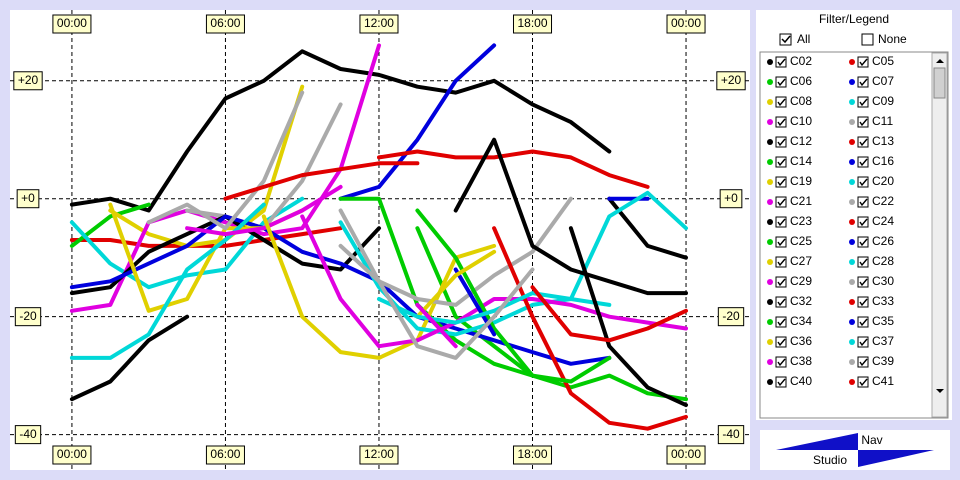  I want to click on legend-label: C05, so click(883, 61).